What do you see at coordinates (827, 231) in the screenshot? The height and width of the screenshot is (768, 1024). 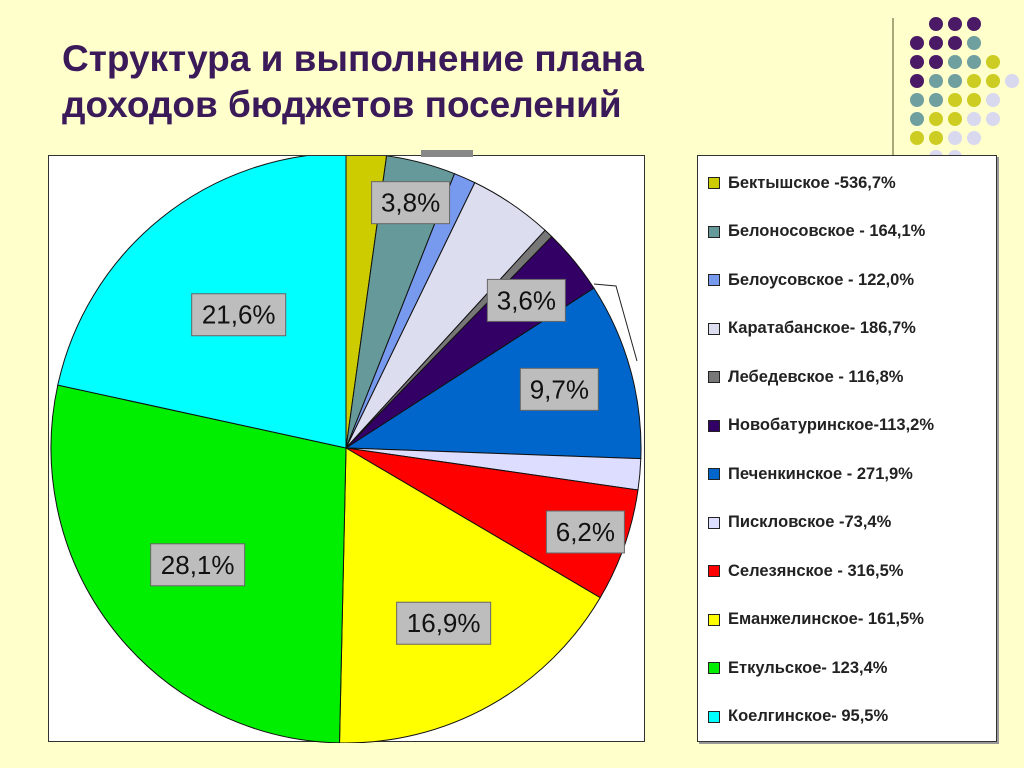 I see `legend-label: Белоносовское - 164,1%` at bounding box center [827, 231].